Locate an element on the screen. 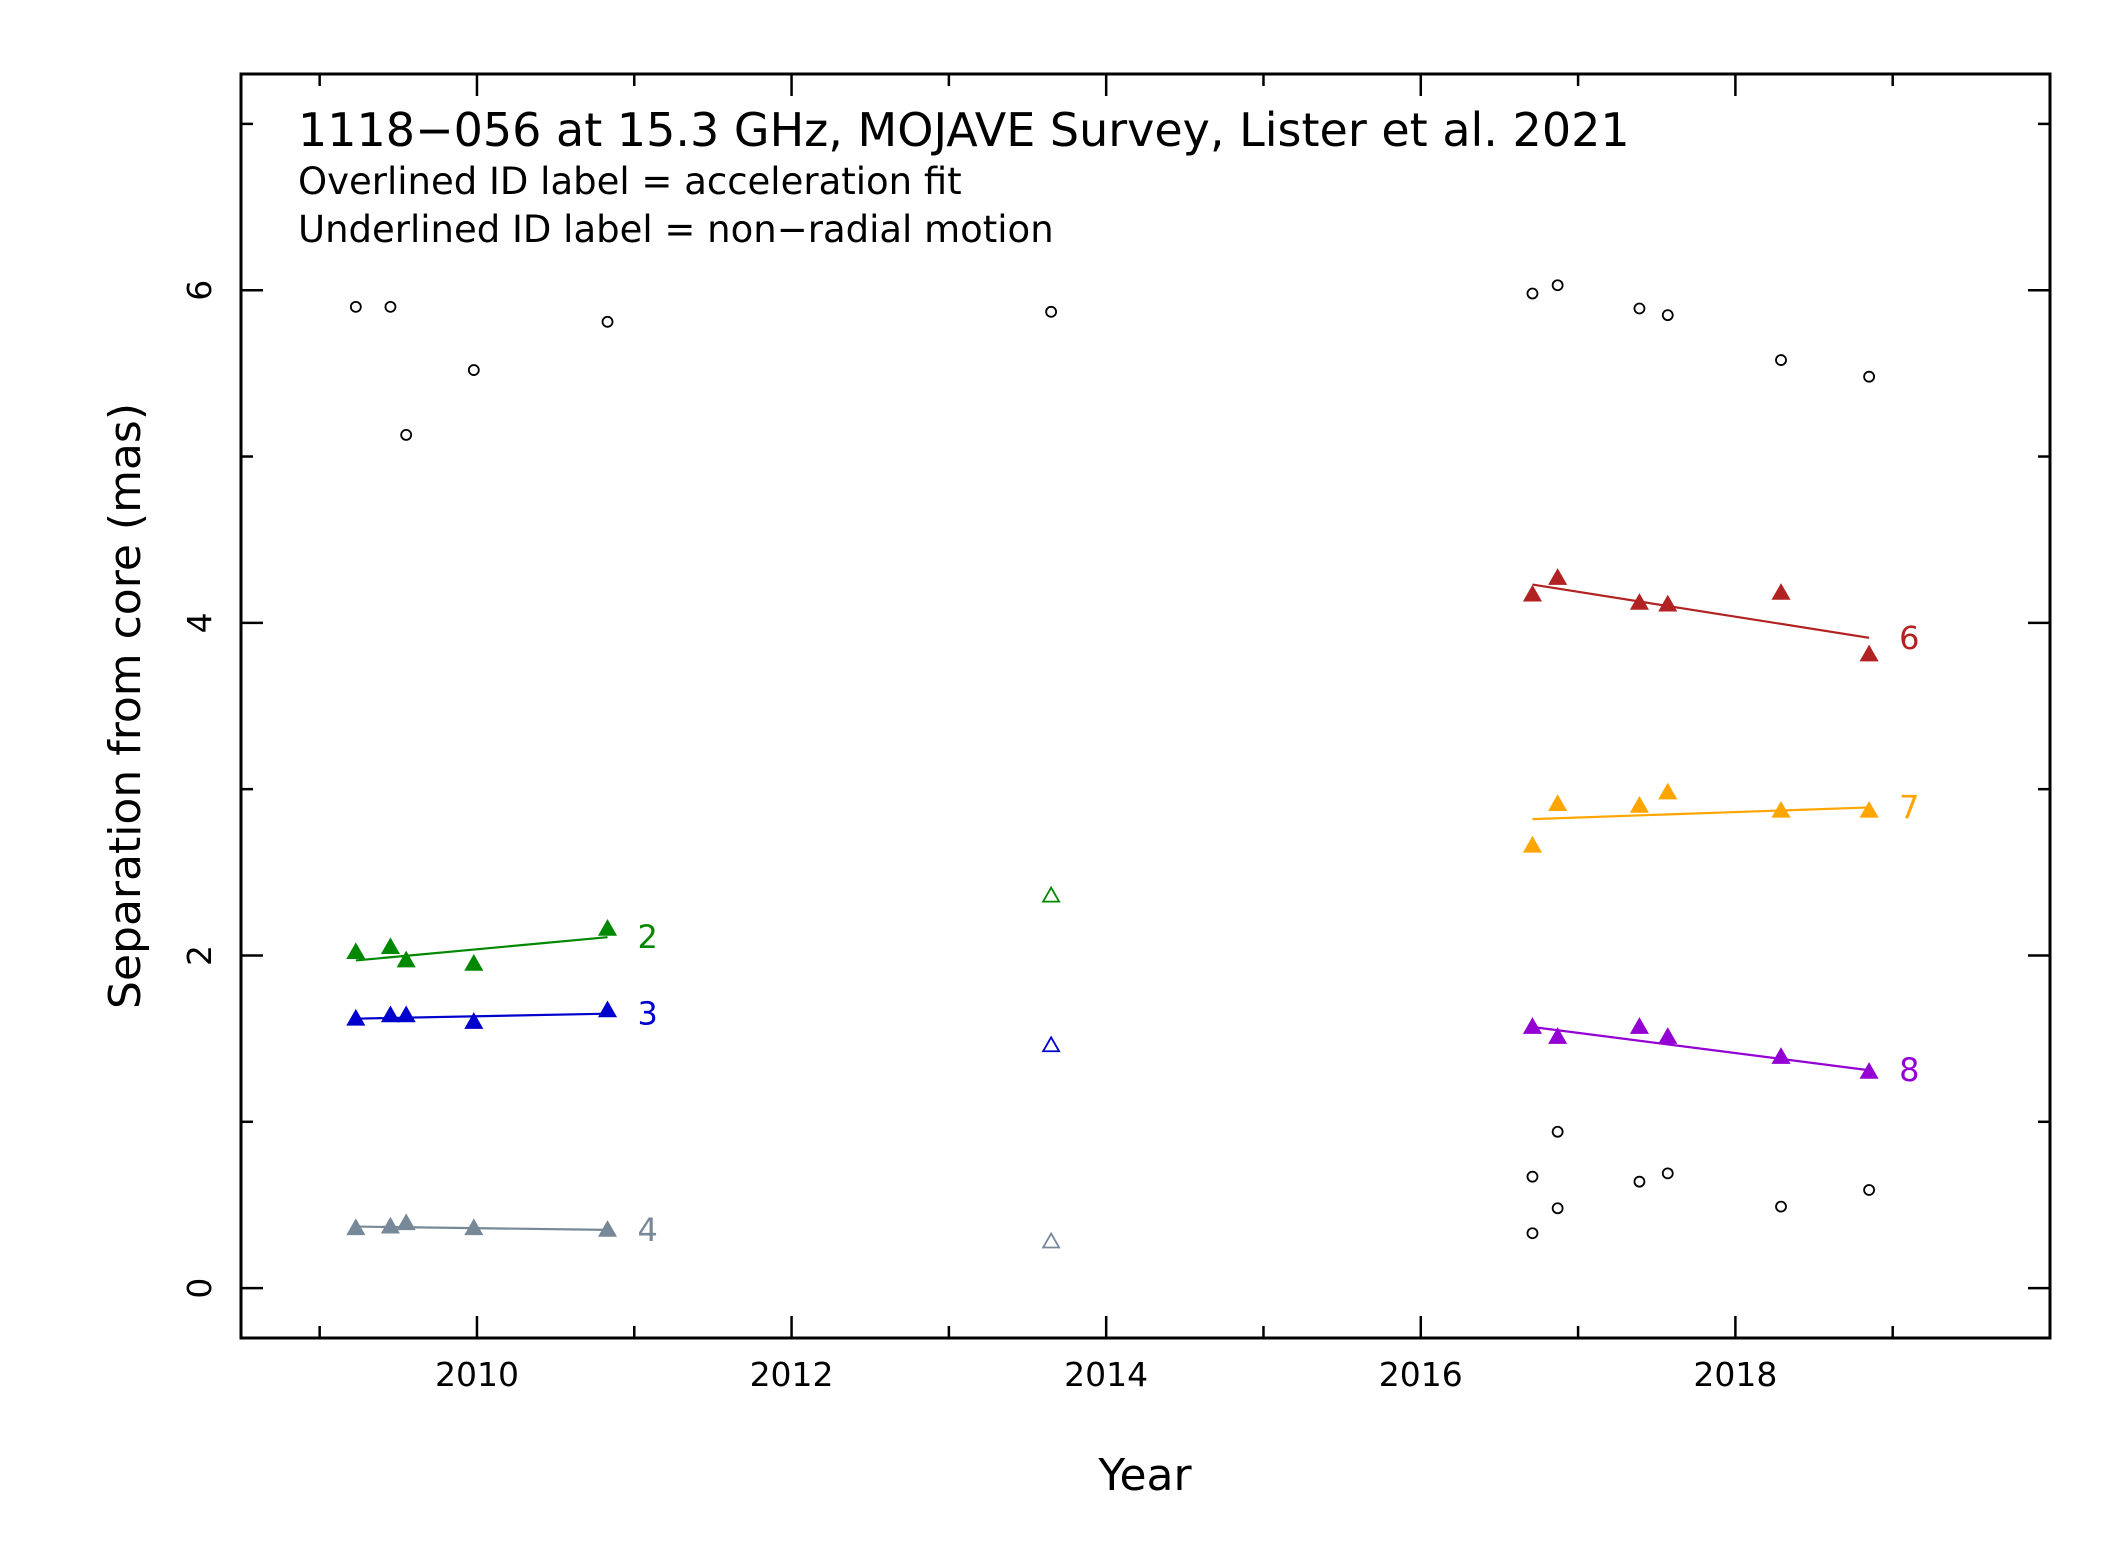 This screenshot has width=2127, height=1546. y-tick-label: 4 is located at coordinates (199, 622).